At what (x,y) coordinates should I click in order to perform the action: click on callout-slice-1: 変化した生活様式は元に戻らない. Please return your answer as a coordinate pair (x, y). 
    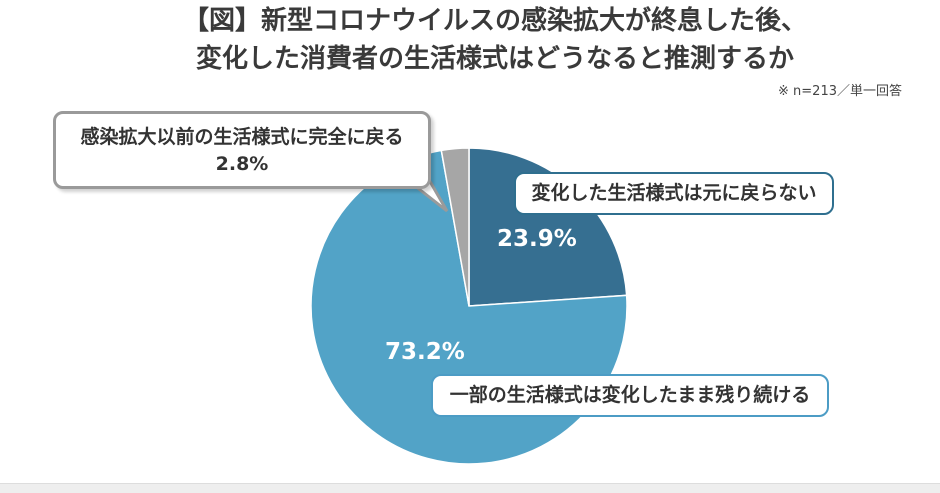
    Looking at the image, I should click on (674, 193).